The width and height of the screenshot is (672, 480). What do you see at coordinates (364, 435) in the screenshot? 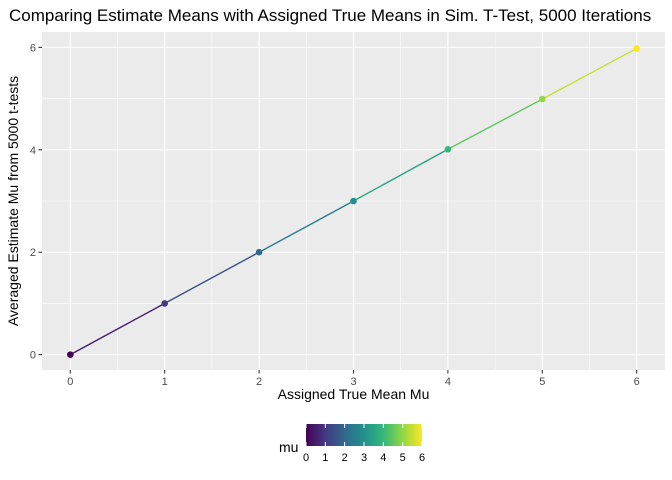
I see `legend-colorbar` at bounding box center [364, 435].